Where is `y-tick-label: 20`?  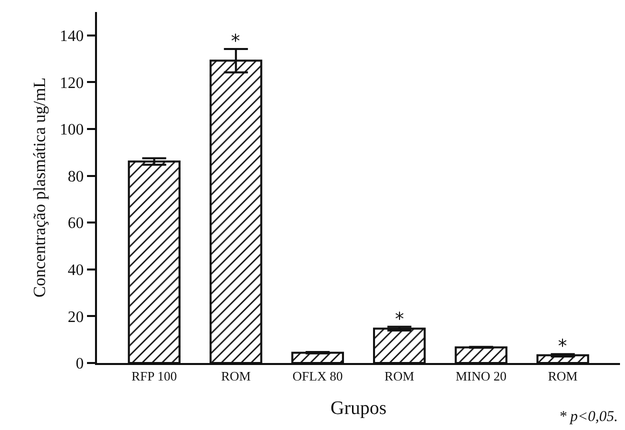 y-tick-label: 20 is located at coordinates (76, 317).